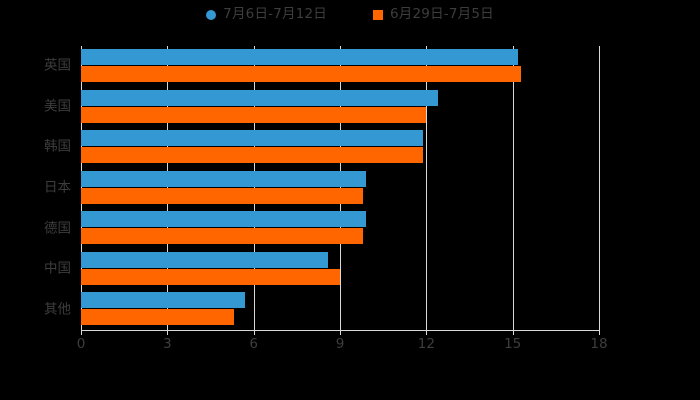 The width and height of the screenshot is (700, 400). What do you see at coordinates (210, 276) in the screenshot?
I see `bar-中国-series-1` at bounding box center [210, 276].